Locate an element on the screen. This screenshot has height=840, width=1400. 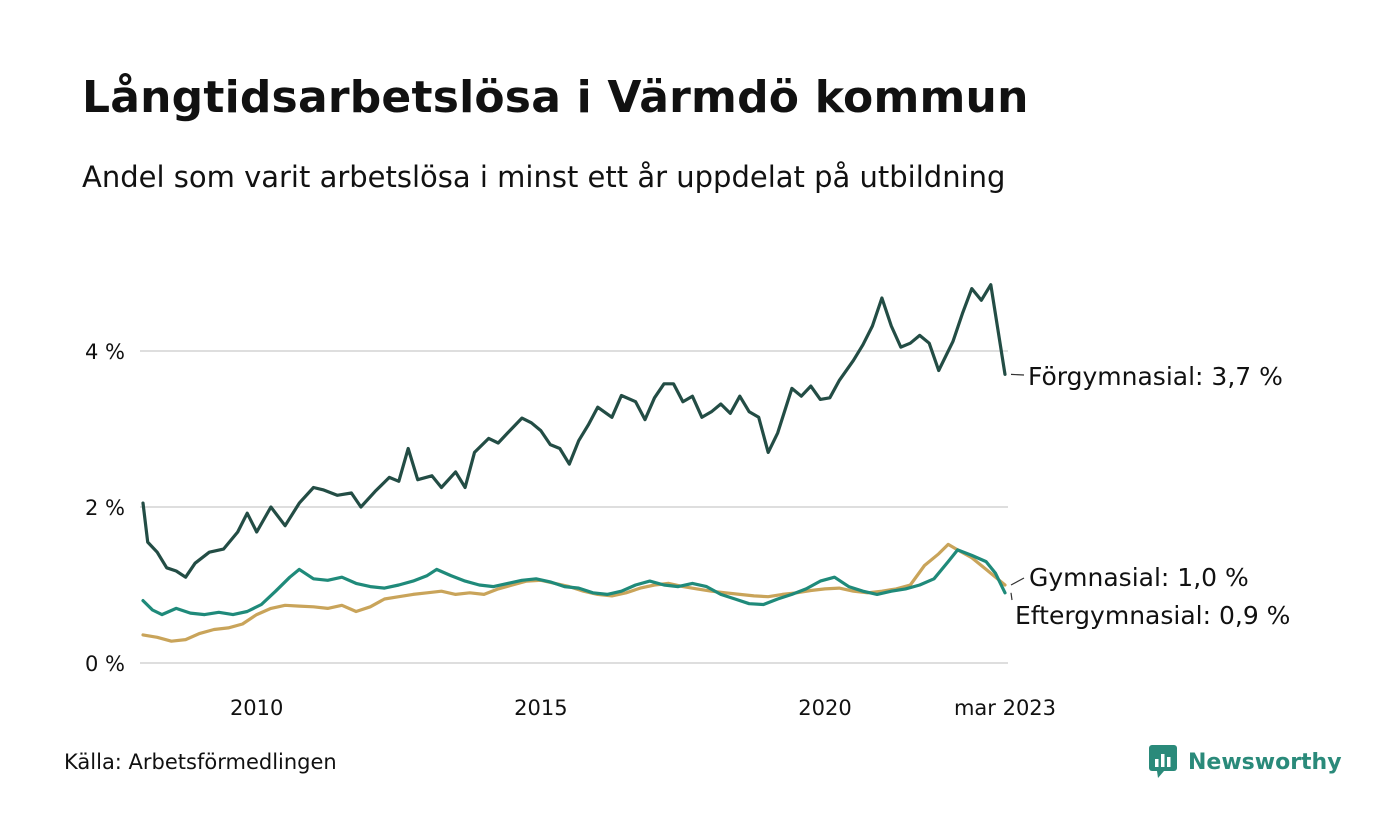
x-tick-label: 2010 is located at coordinates (256, 708).